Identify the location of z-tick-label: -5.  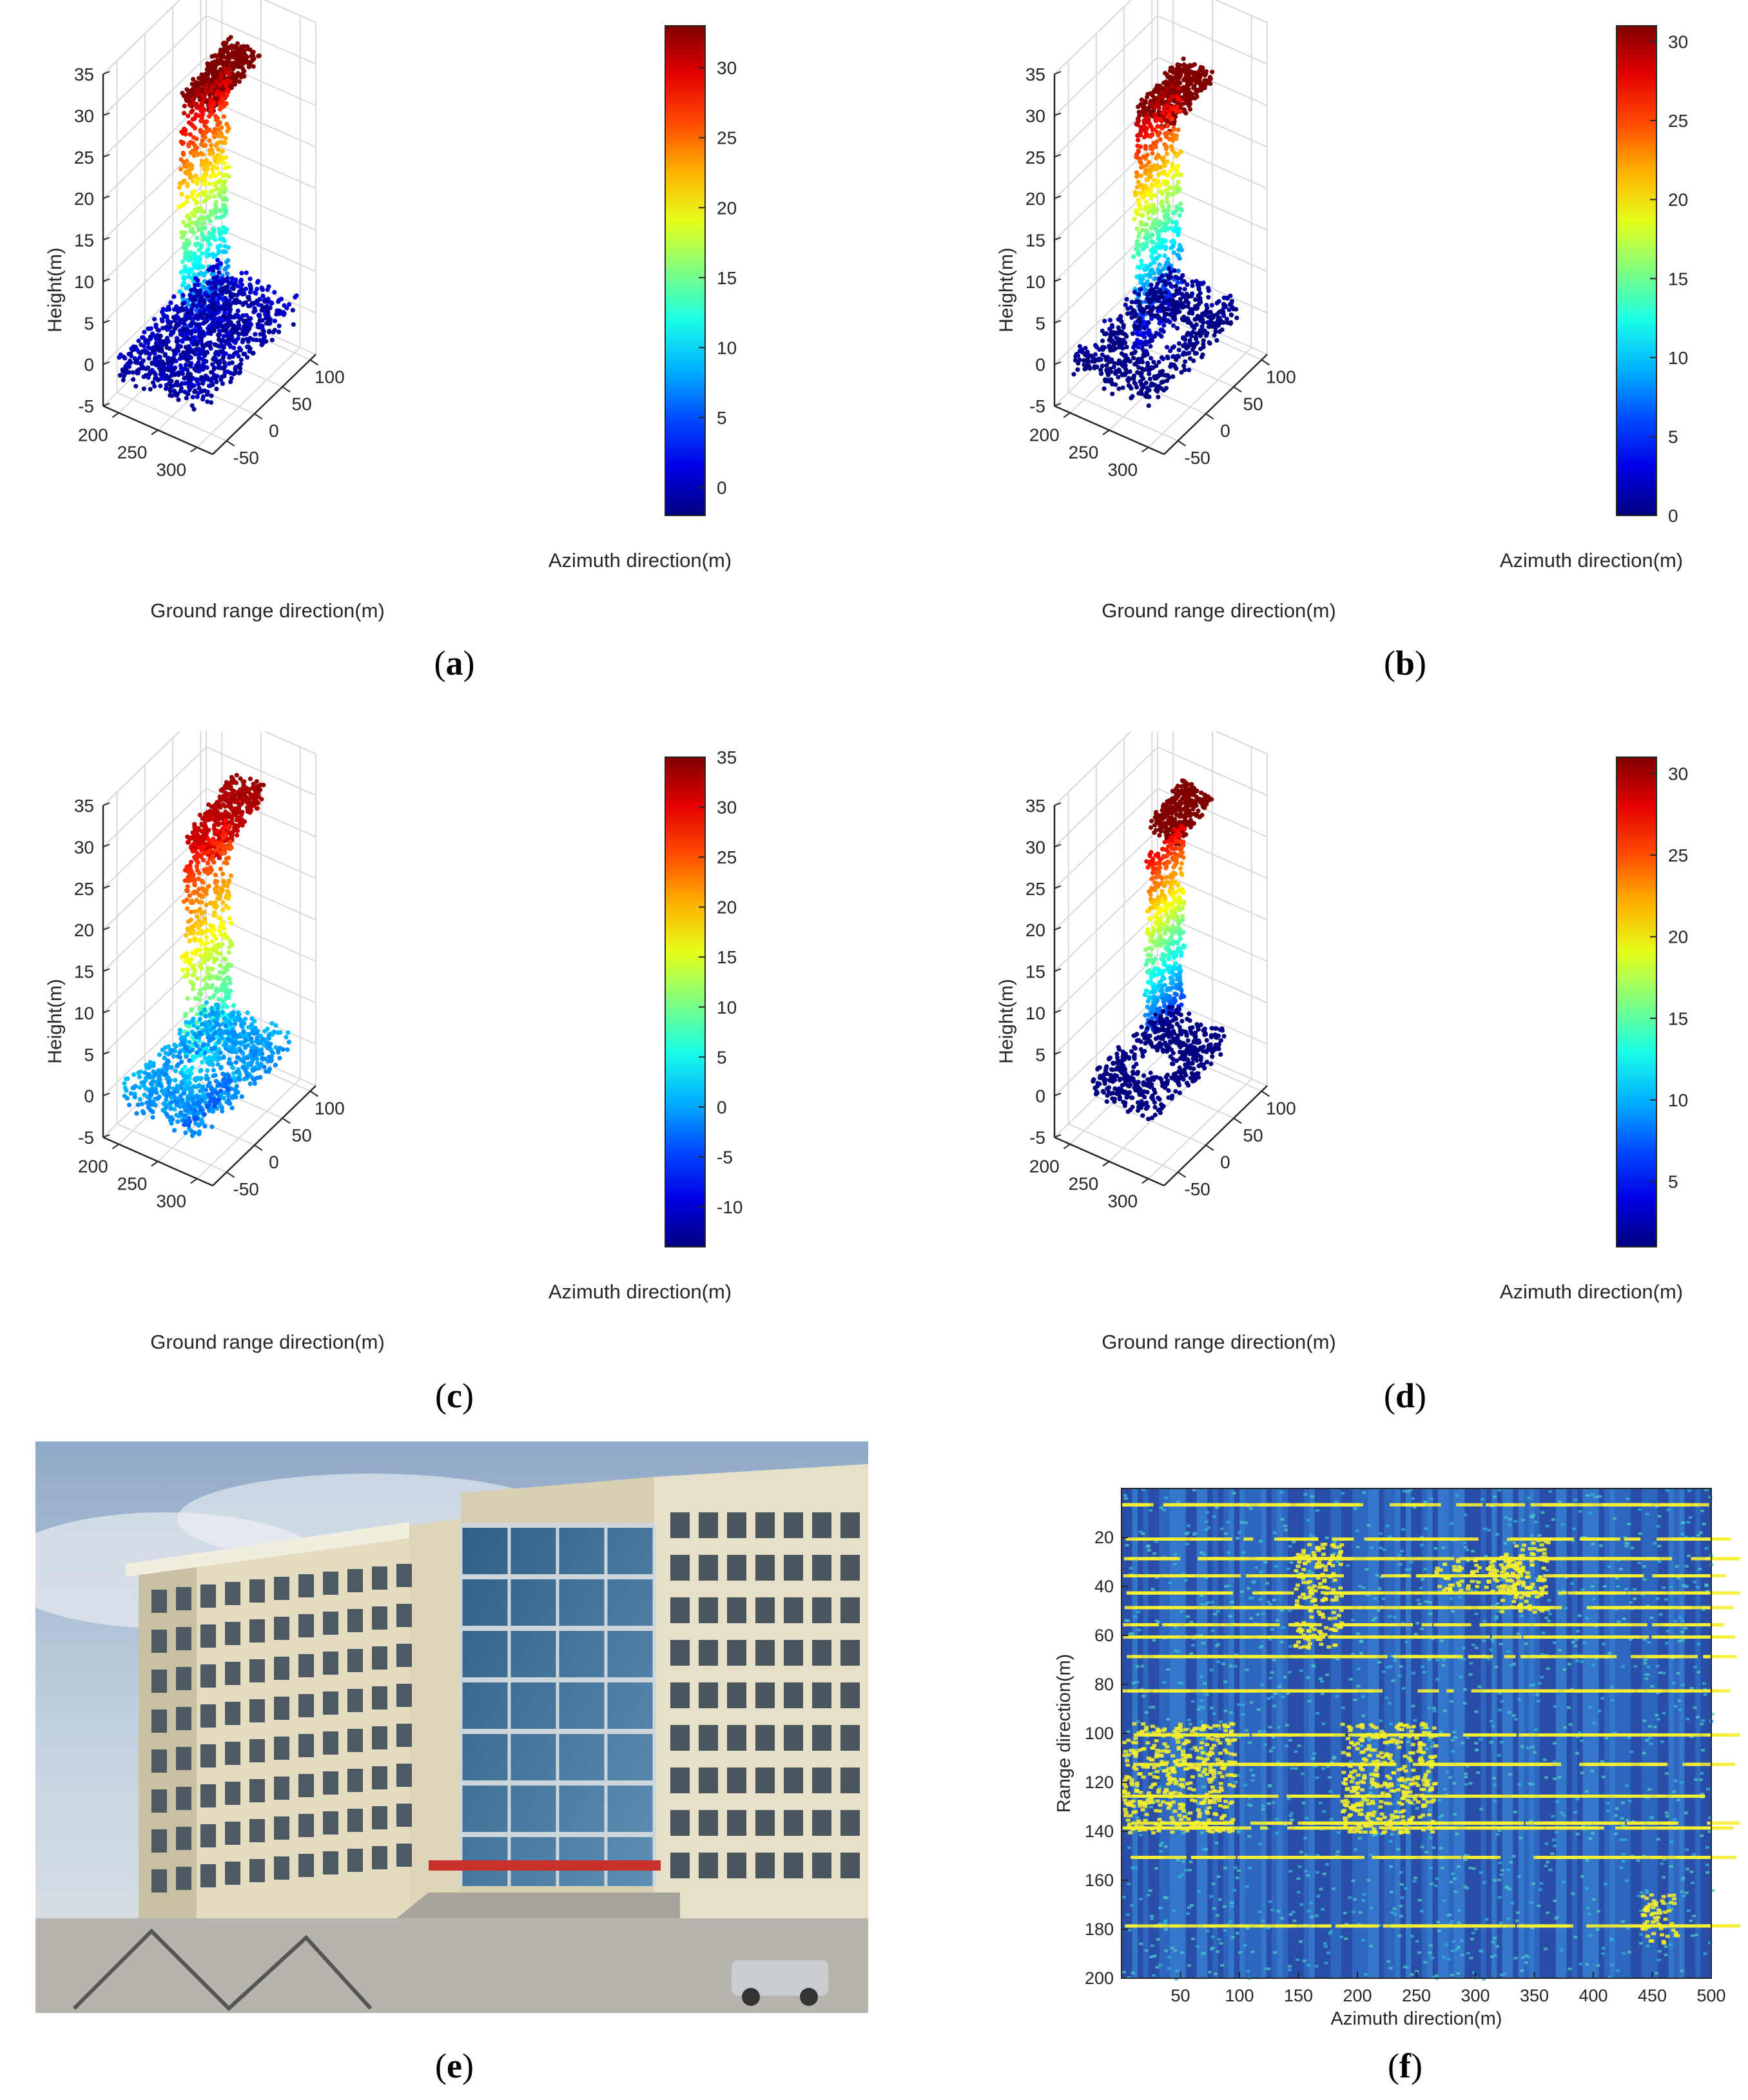
(86, 1138).